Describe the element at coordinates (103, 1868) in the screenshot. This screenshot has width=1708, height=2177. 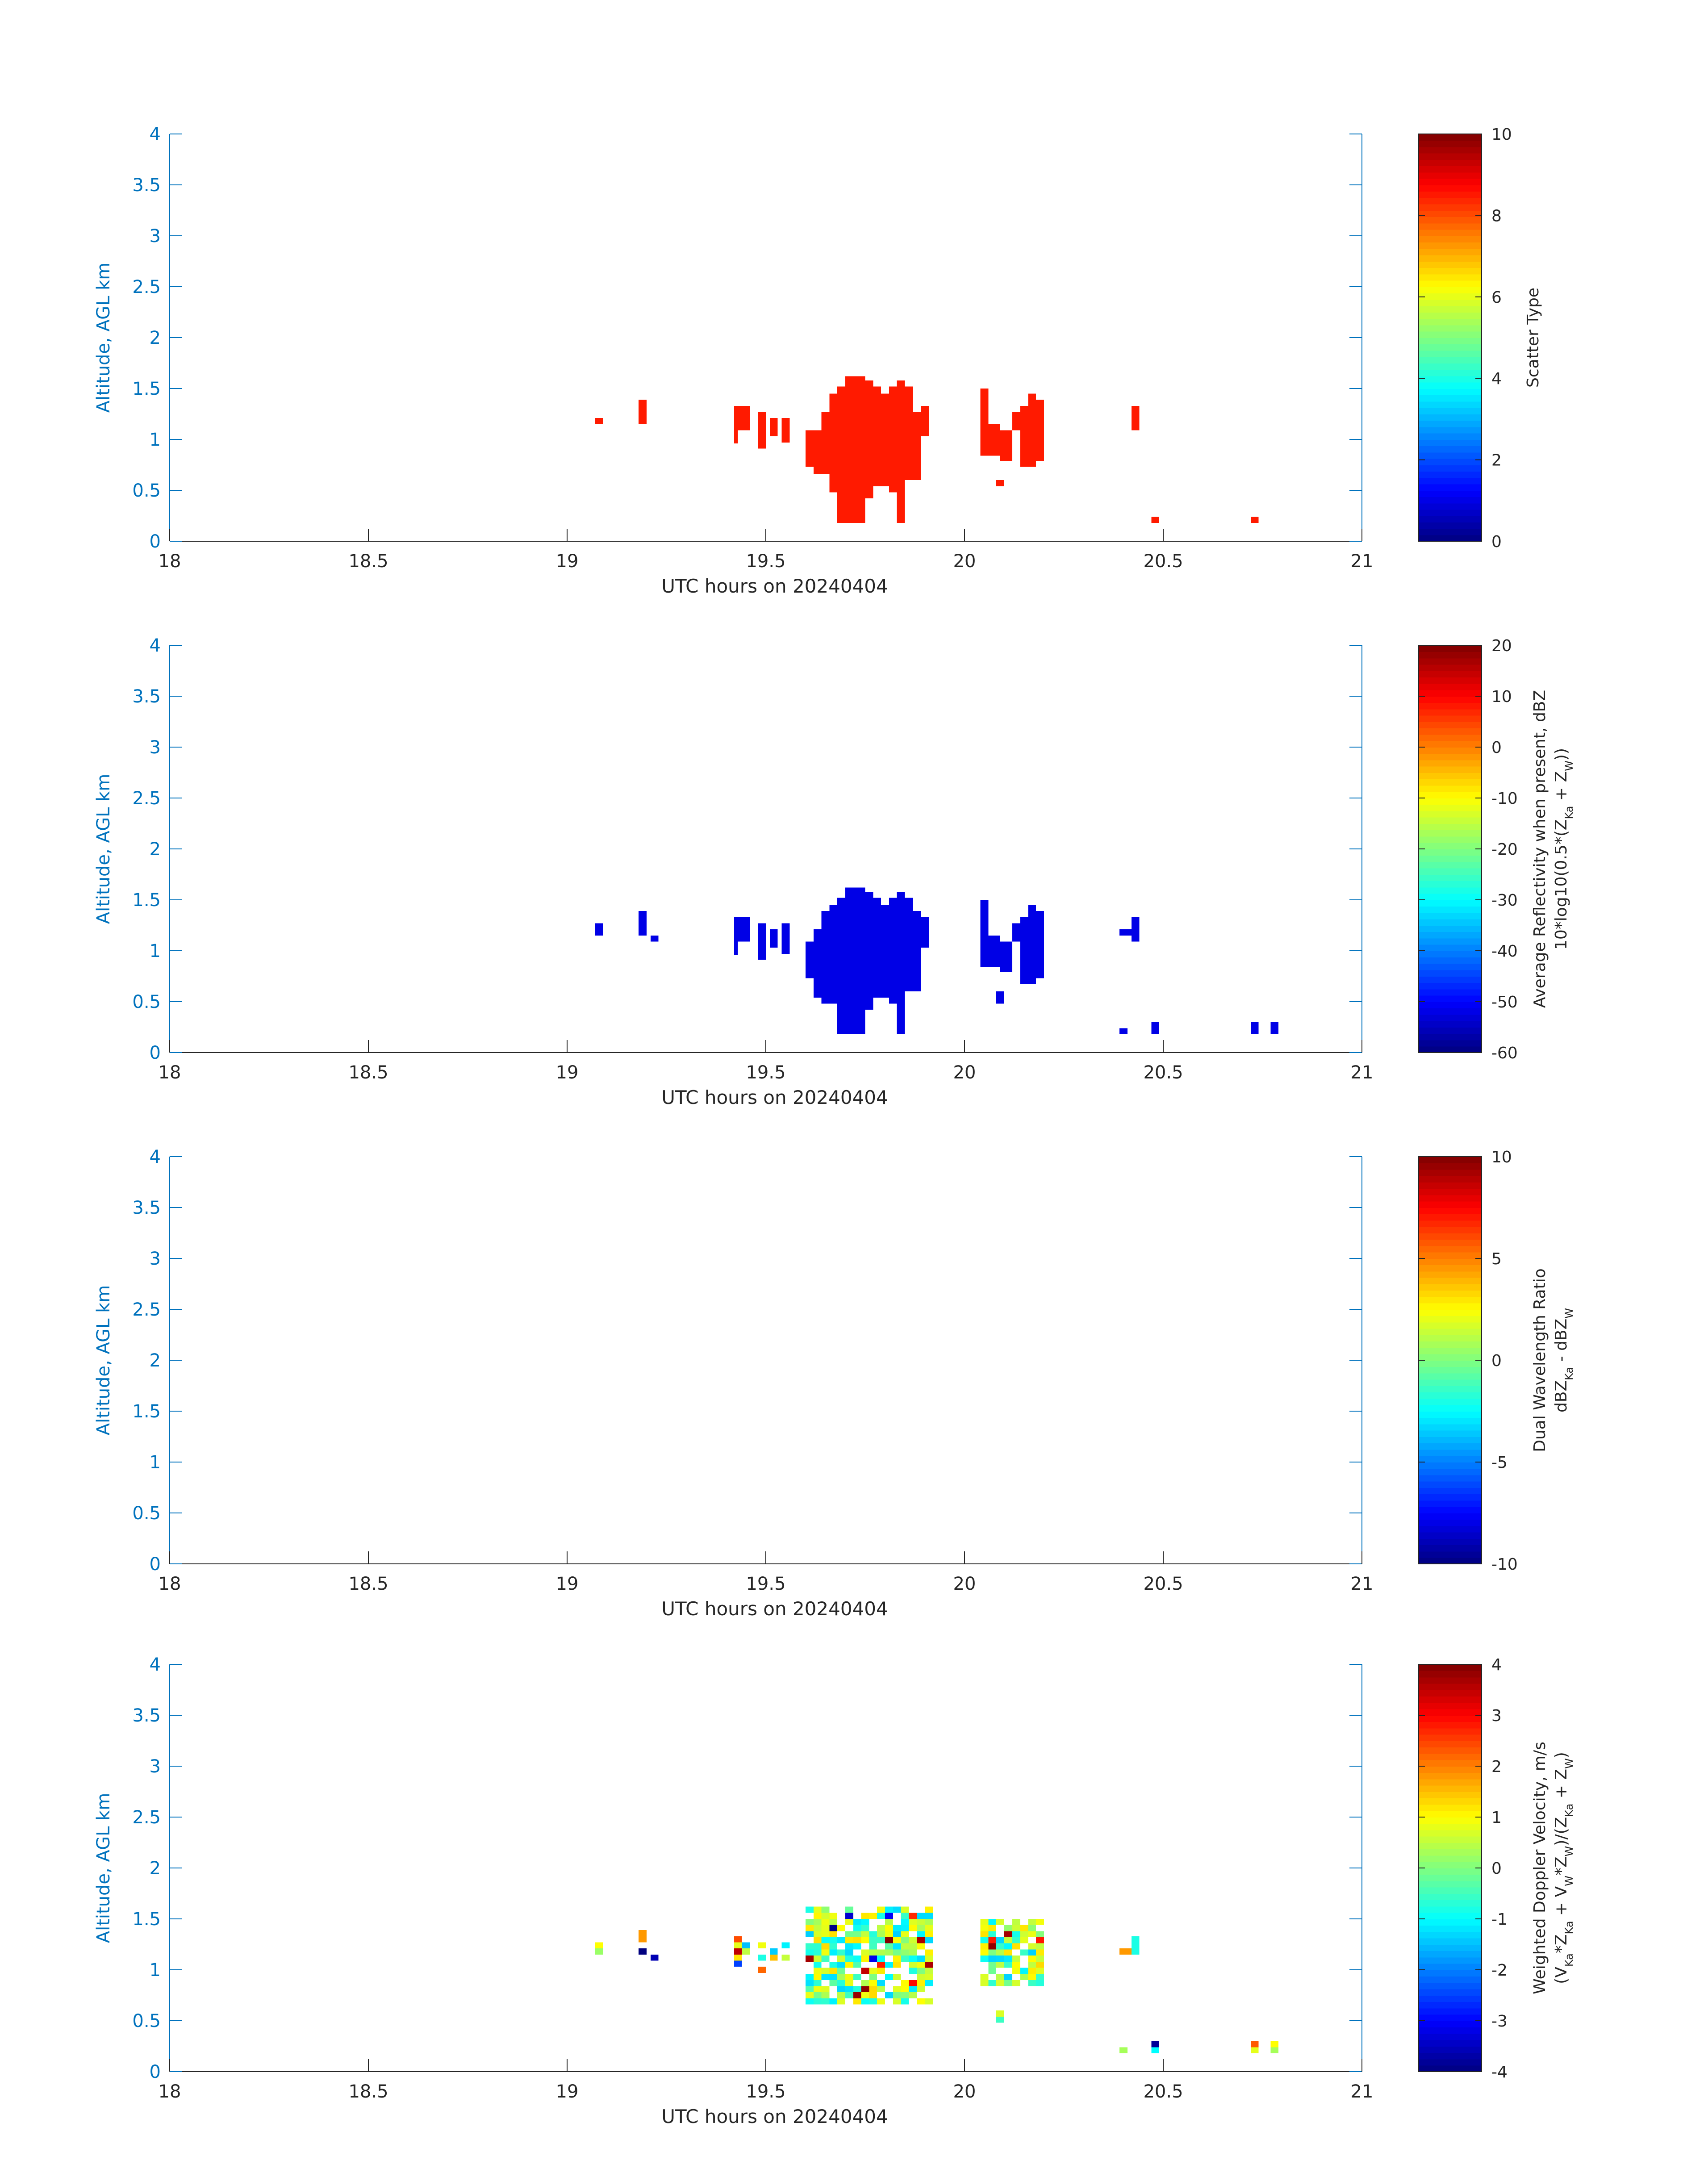
I see `y-axis-label: Altitude, AGL km` at that location.